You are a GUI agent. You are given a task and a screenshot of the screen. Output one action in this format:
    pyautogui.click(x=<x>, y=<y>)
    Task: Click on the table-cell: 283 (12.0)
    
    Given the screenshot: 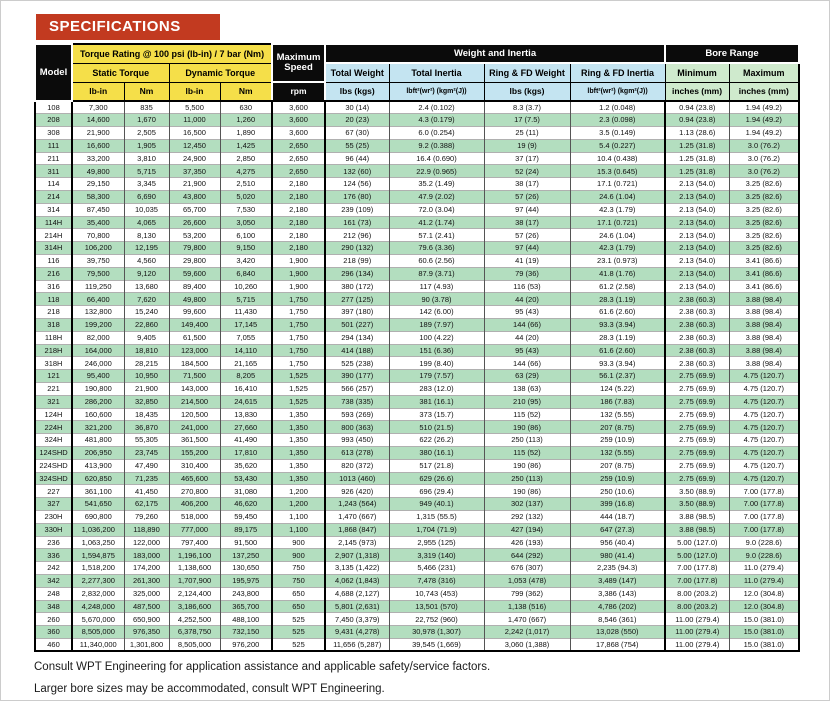 What is the action you would take?
    pyautogui.click(x=437, y=389)
    